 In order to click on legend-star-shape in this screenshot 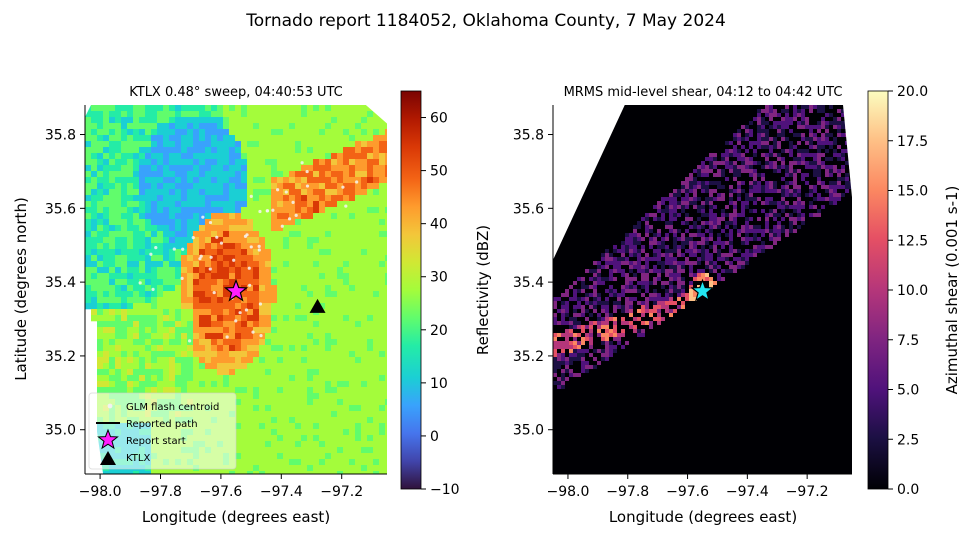, I will do `click(108, 439)`.